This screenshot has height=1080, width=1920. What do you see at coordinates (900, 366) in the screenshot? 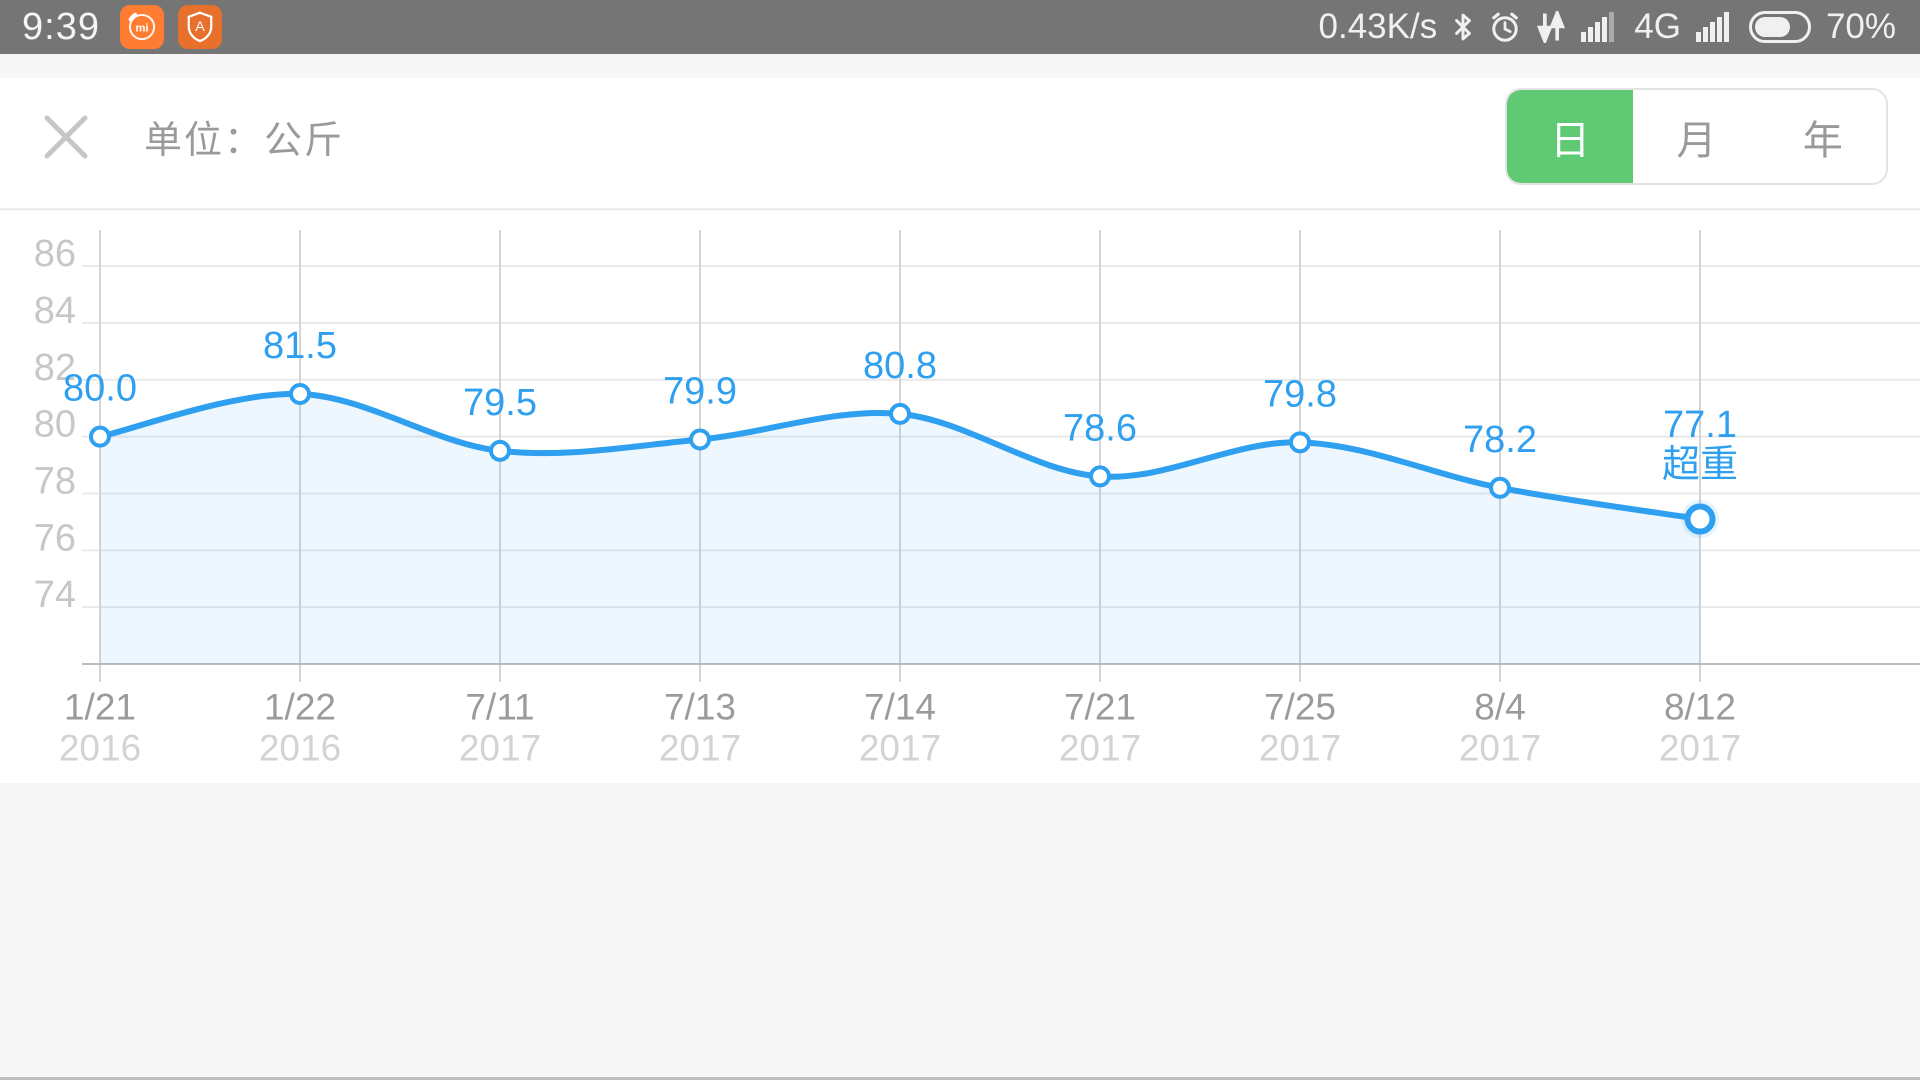
I see `data-point-label: 80.8` at bounding box center [900, 366].